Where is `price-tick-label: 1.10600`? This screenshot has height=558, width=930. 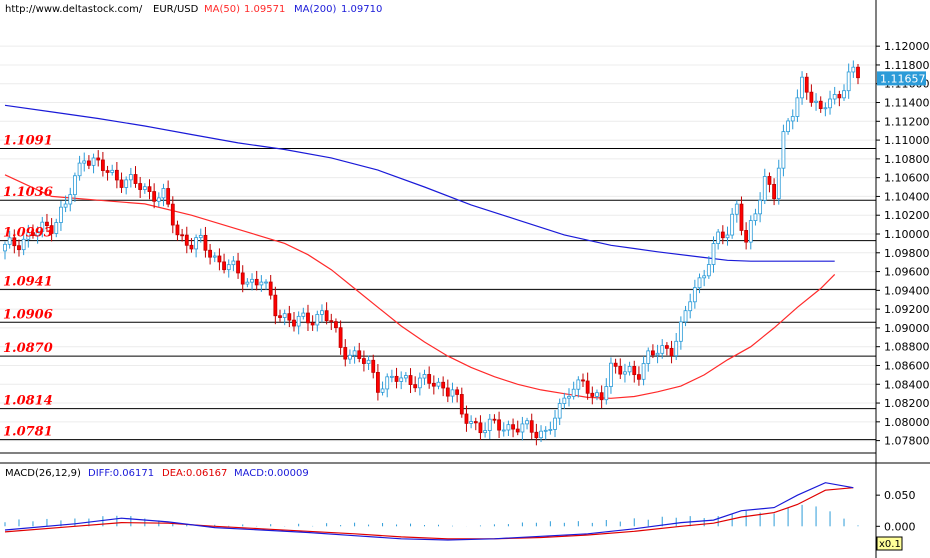 price-tick-label: 1.10600 is located at coordinates (907, 178).